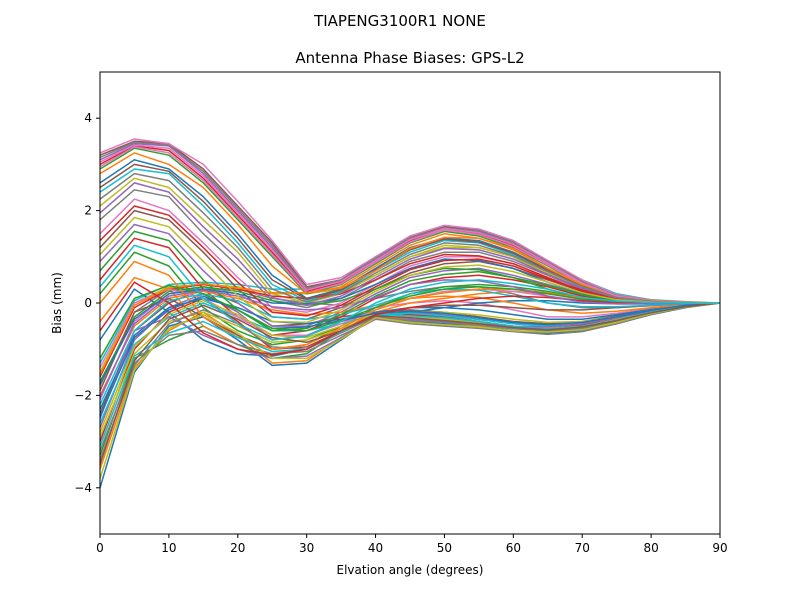 This screenshot has width=800, height=600. Describe the element at coordinates (83, 395) in the screenshot. I see `y-tick-label: −2` at that location.